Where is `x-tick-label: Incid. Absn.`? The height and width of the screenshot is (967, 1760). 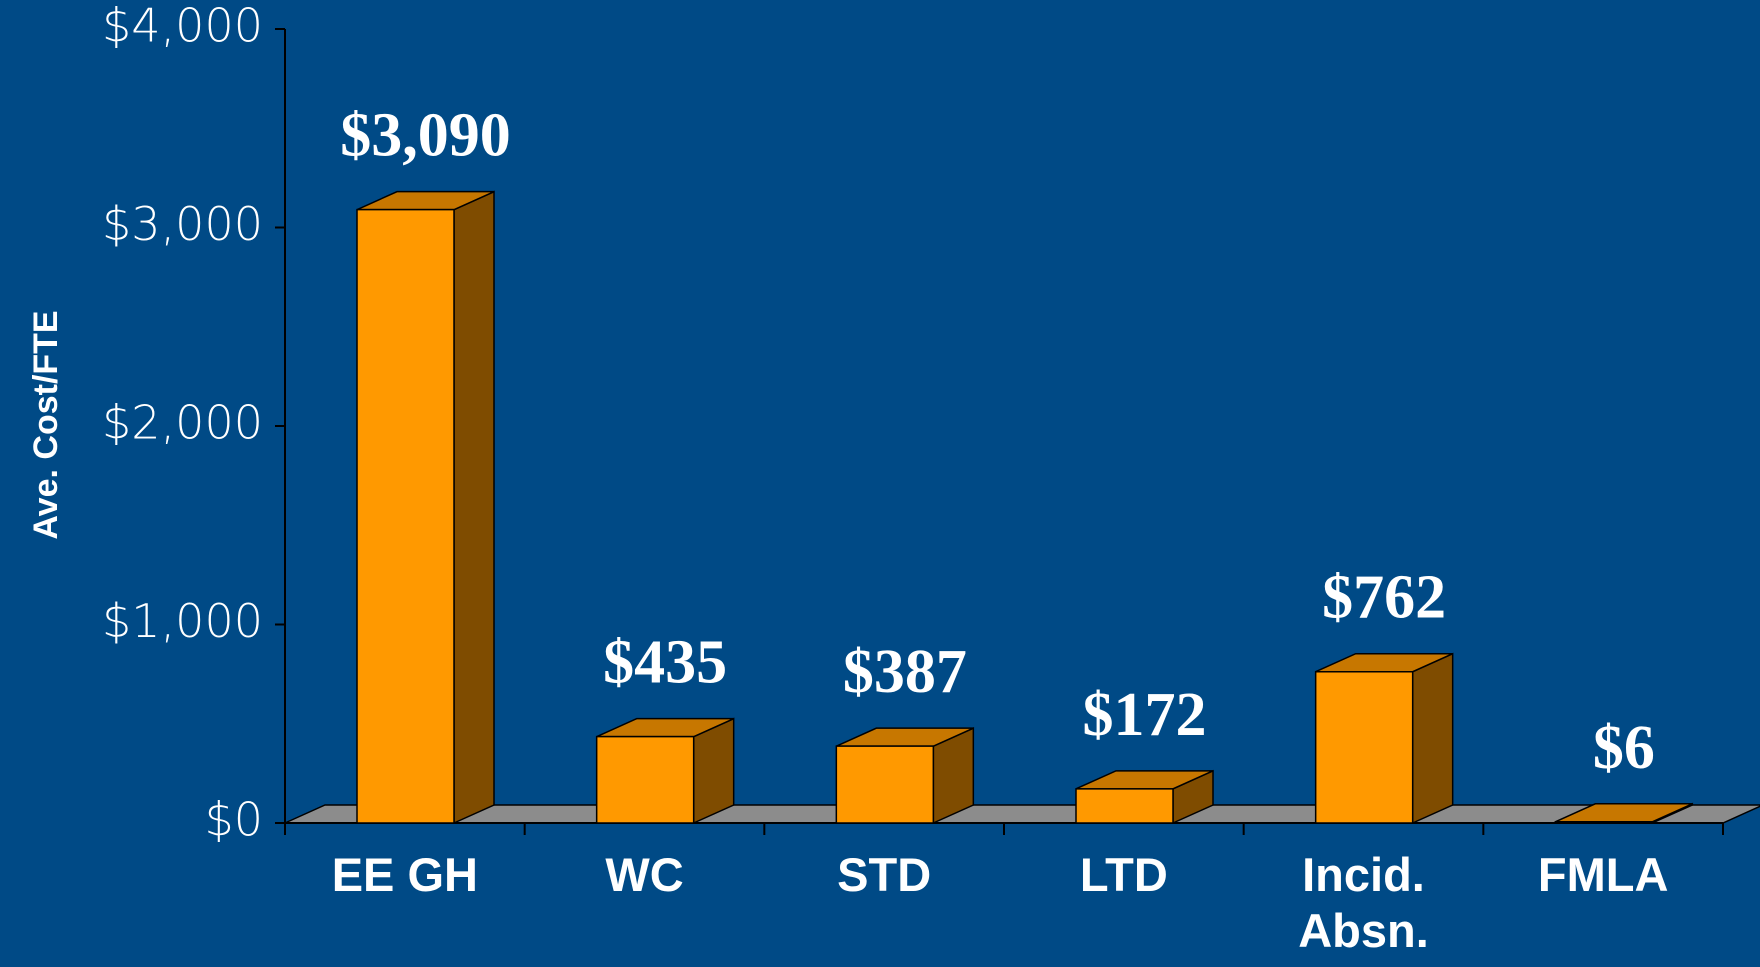 x-tick-label: Incid. Absn. is located at coordinates (1363, 902).